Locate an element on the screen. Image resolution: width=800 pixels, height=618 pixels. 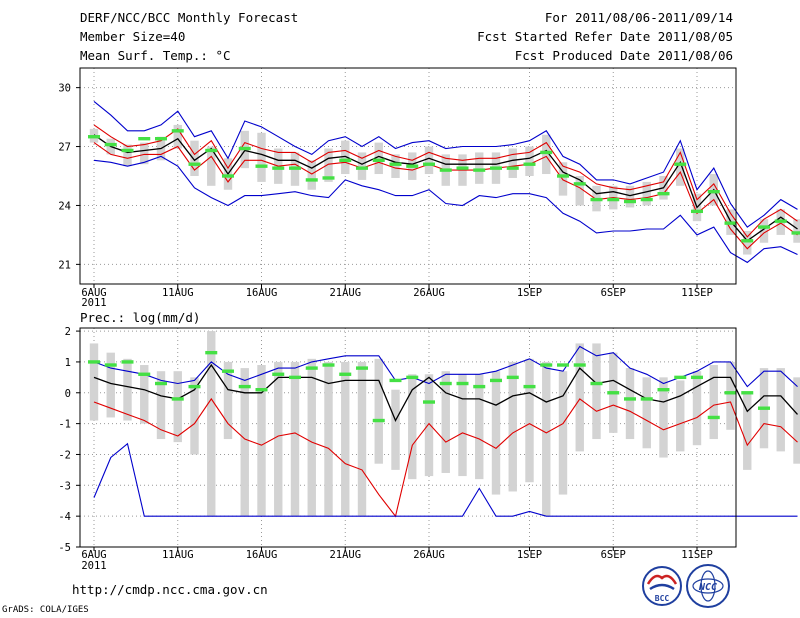
y-tick-label: 27 is located at coordinates (64, 148).